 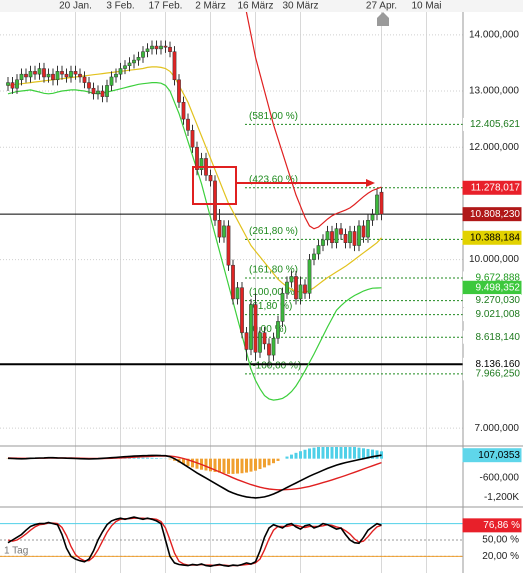 What do you see at coordinates (16, 551) in the screenshot?
I see `timeframe-label: 1 Tag` at bounding box center [16, 551].